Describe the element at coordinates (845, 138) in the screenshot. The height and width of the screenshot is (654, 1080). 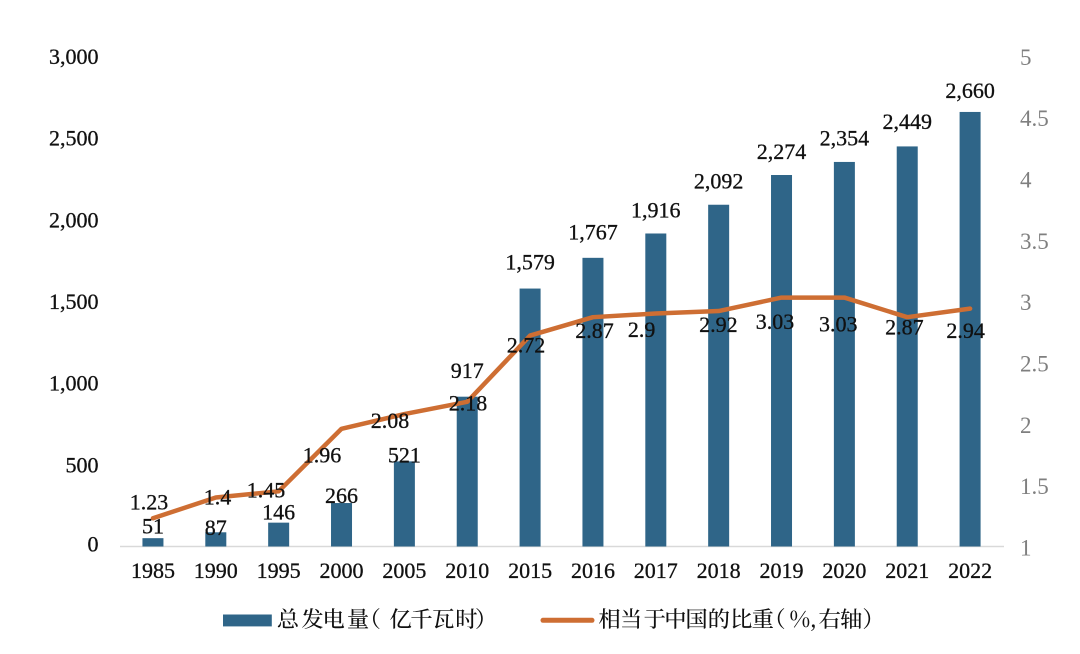
I see `svg-text: 2,354` at that location.